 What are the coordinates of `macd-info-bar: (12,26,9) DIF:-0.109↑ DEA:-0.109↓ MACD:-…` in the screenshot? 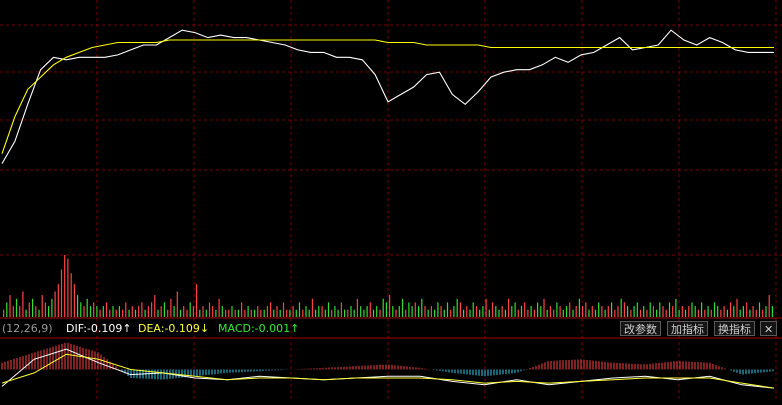 It's located at (391, 328).